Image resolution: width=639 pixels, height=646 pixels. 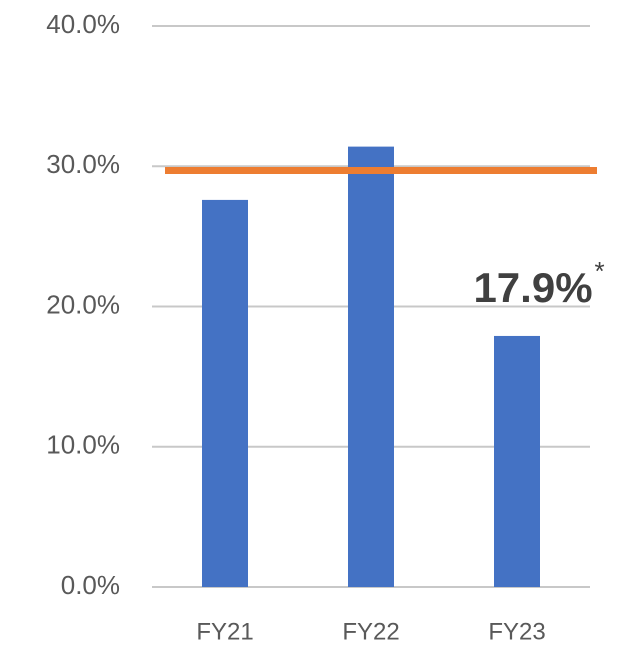 What do you see at coordinates (370, 631) in the screenshot?
I see `x-tick-label: FY22` at bounding box center [370, 631].